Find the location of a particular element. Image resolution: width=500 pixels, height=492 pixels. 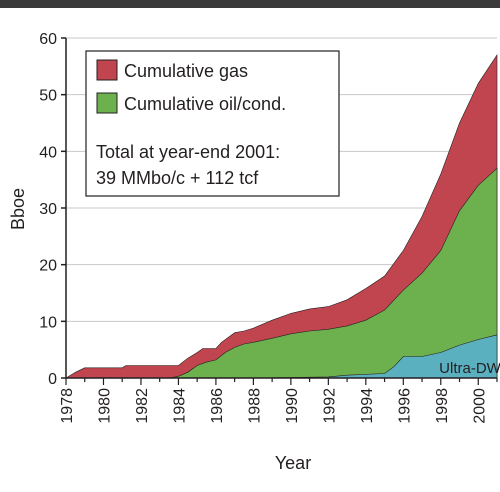

legend-label-gas: Cumulative gas is located at coordinates (186, 71).